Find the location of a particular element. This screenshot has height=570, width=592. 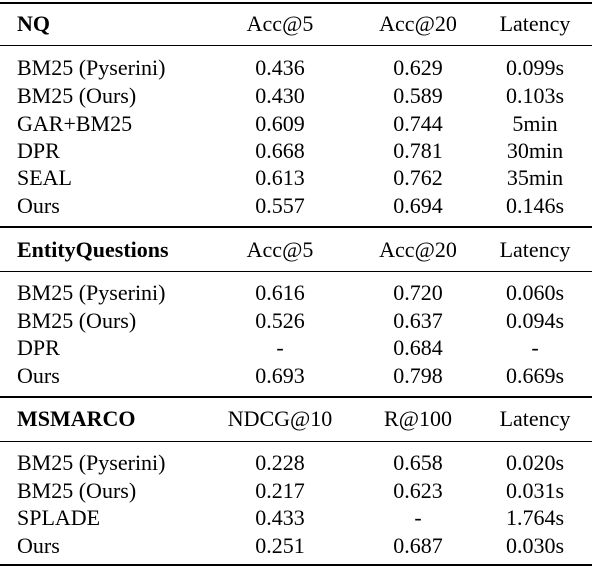

table-row: BM25 (Pyserini) 0.616 0.720 0.060s is located at coordinates (296, 293).